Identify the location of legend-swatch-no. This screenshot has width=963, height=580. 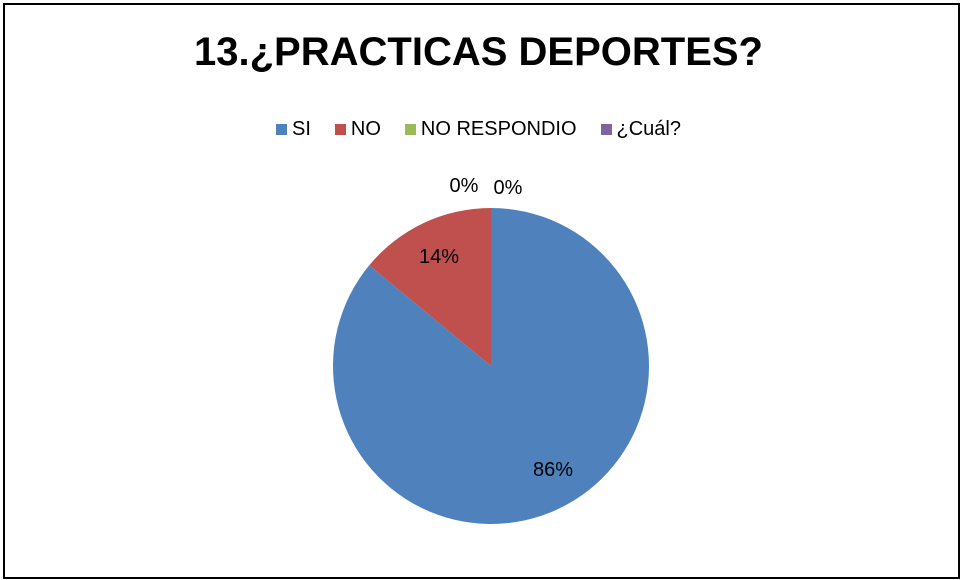
(340, 129).